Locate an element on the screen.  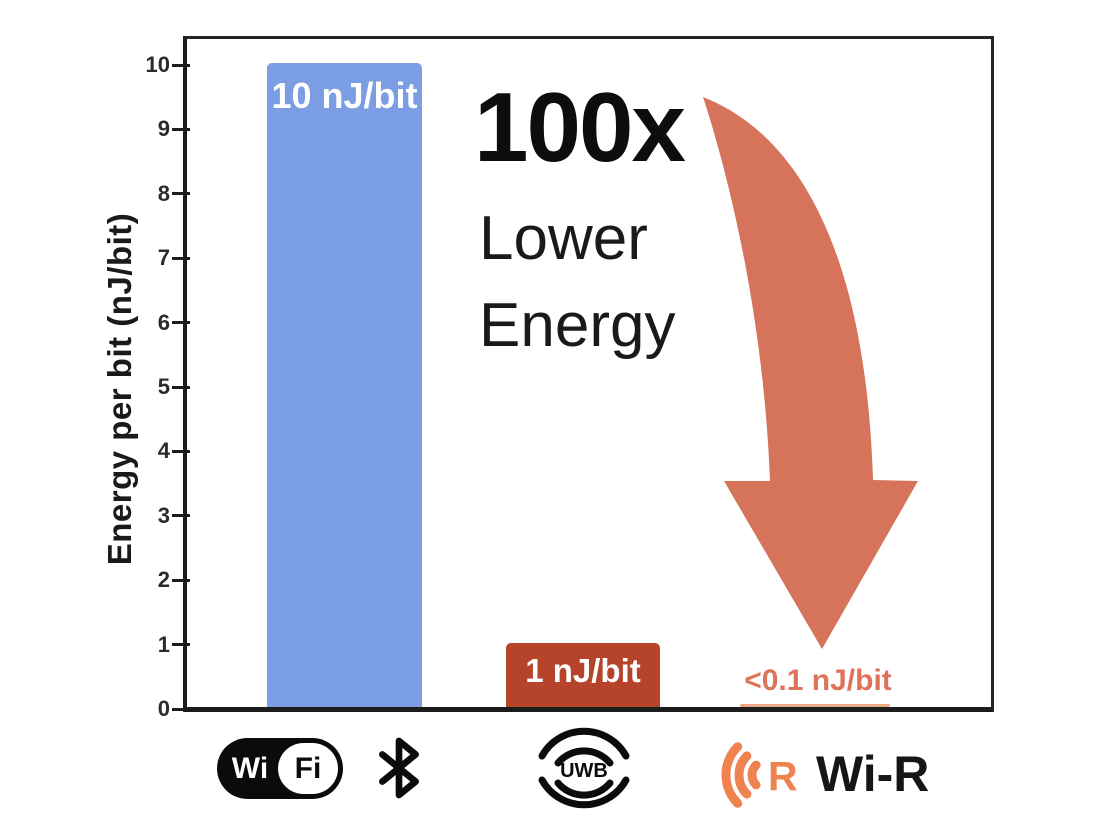
wir-logo-icon: R Wi-R is located at coordinates (825, 775).